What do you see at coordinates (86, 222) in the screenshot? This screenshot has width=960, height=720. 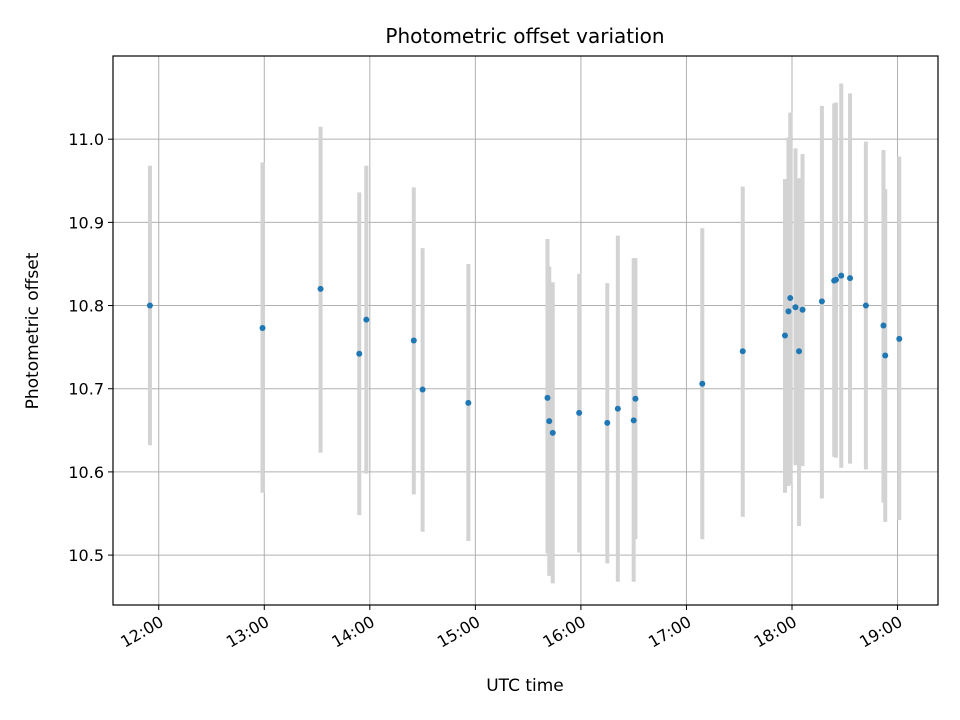 I see `y-tick-label: 10.9` at bounding box center [86, 222].